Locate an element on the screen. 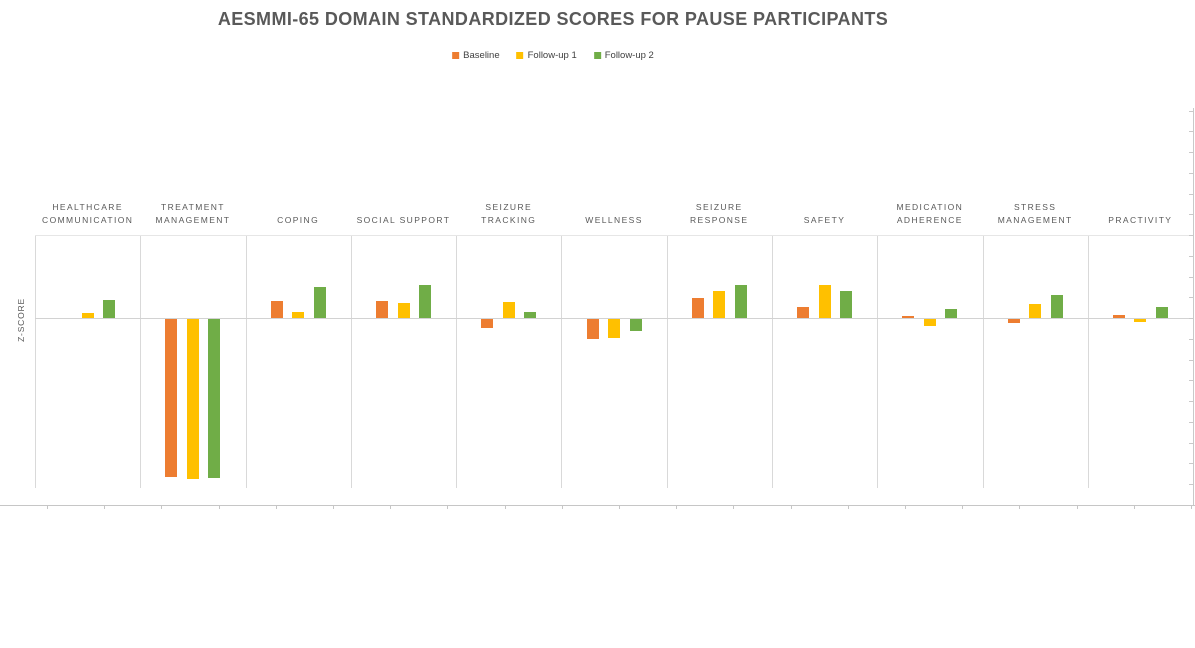  legend-item-baseline: Baseline is located at coordinates (476, 55).